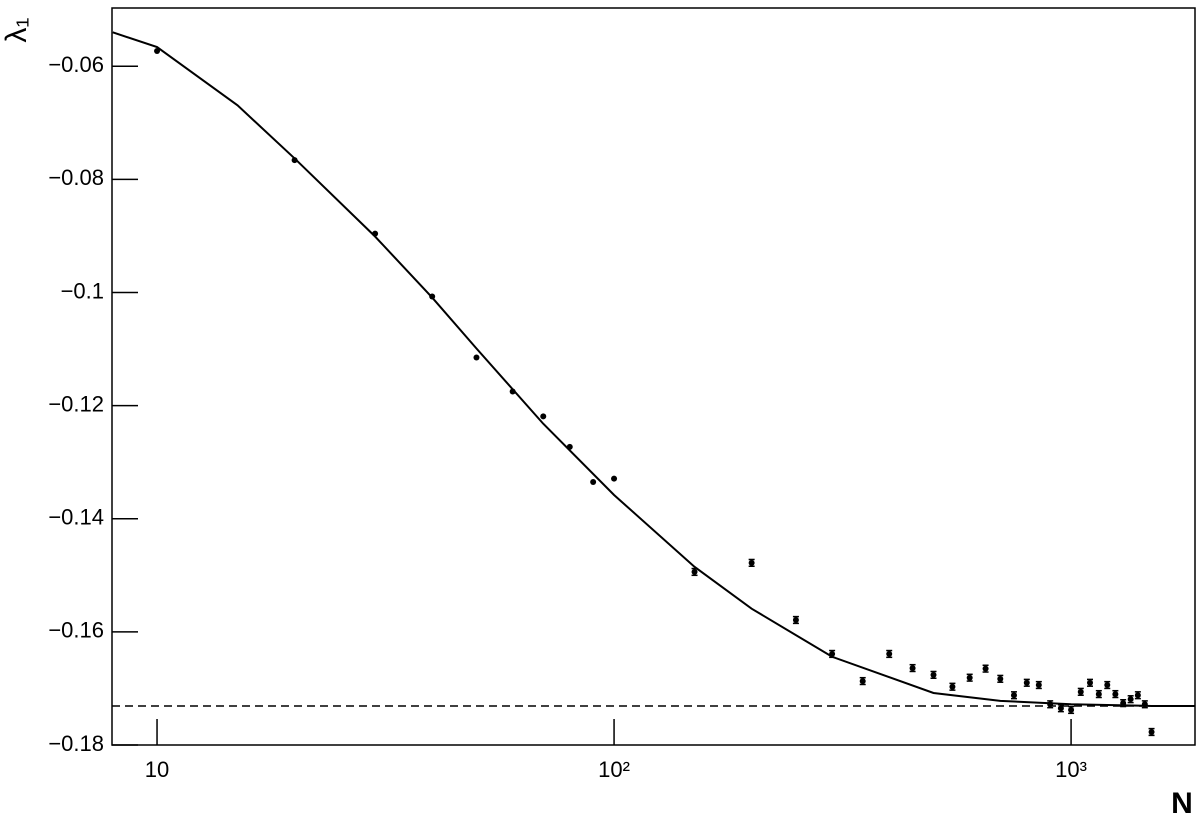  I want to click on x-tick-label: 10, so click(157, 769).